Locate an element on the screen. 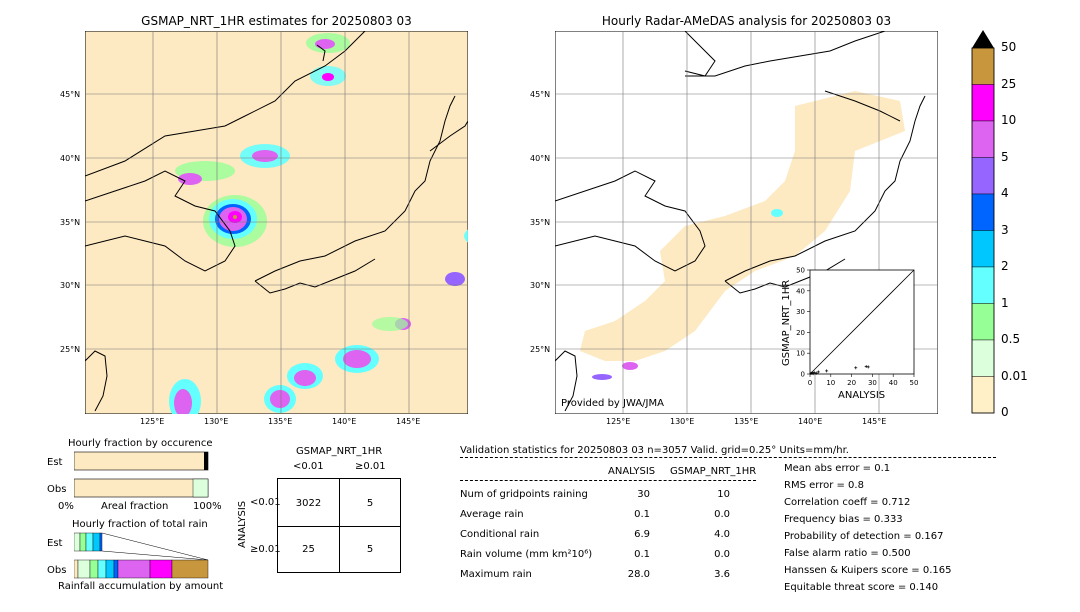 The height and width of the screenshot is (612, 1080). scatter-xtick: 20 is located at coordinates (851, 383).